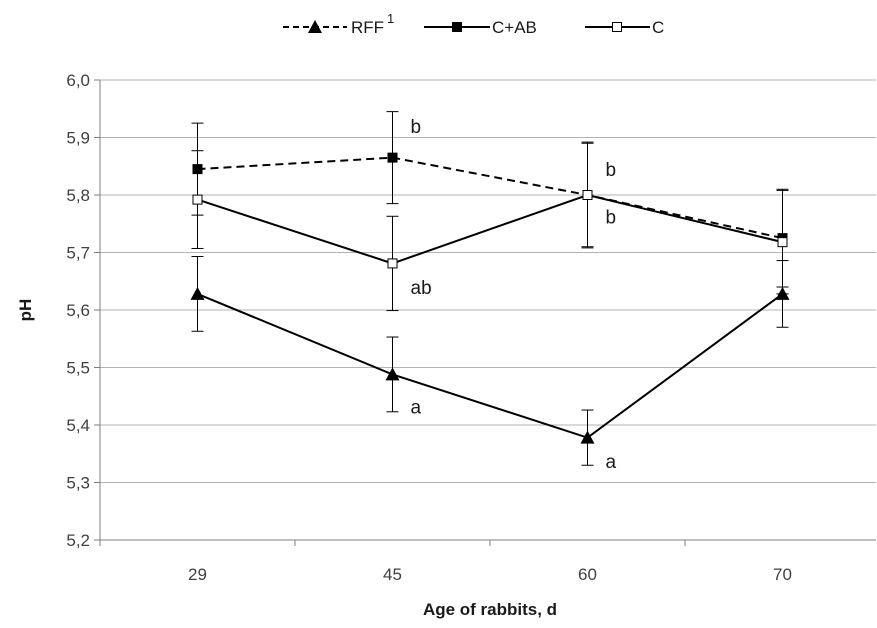 The height and width of the screenshot is (628, 877). I want to click on x-tick-label: 60, so click(587, 574).